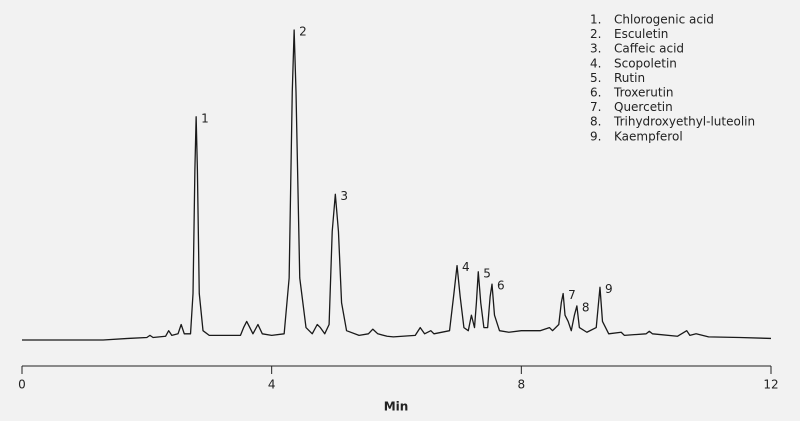  Describe the element at coordinates (572, 295) in the screenshot. I see `peak-label: 7` at that location.